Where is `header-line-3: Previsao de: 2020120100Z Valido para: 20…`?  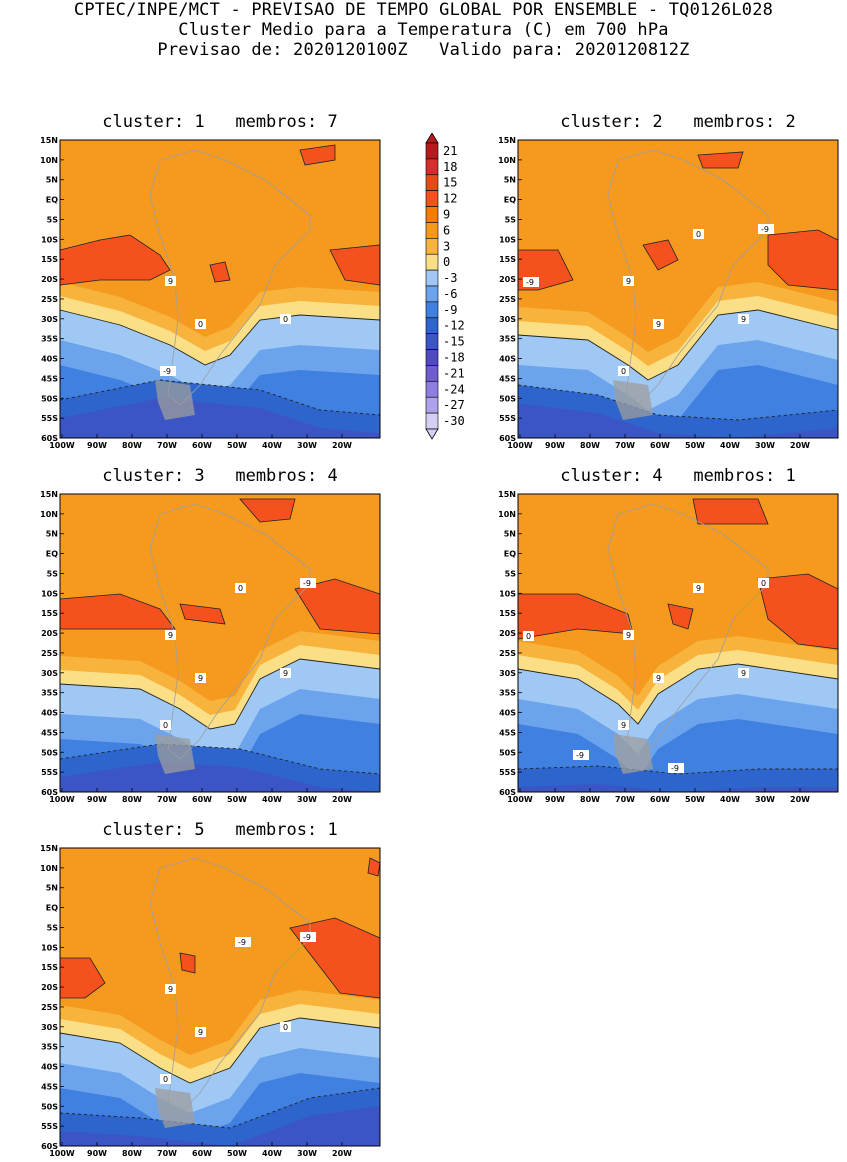
header-line-3: Previsao de: 2020120100Z Valido para: 20… is located at coordinates (423, 50).